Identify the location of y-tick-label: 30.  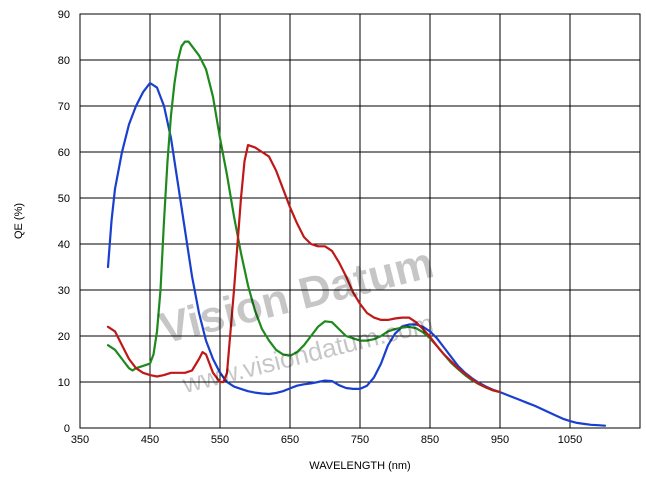
(64, 291).